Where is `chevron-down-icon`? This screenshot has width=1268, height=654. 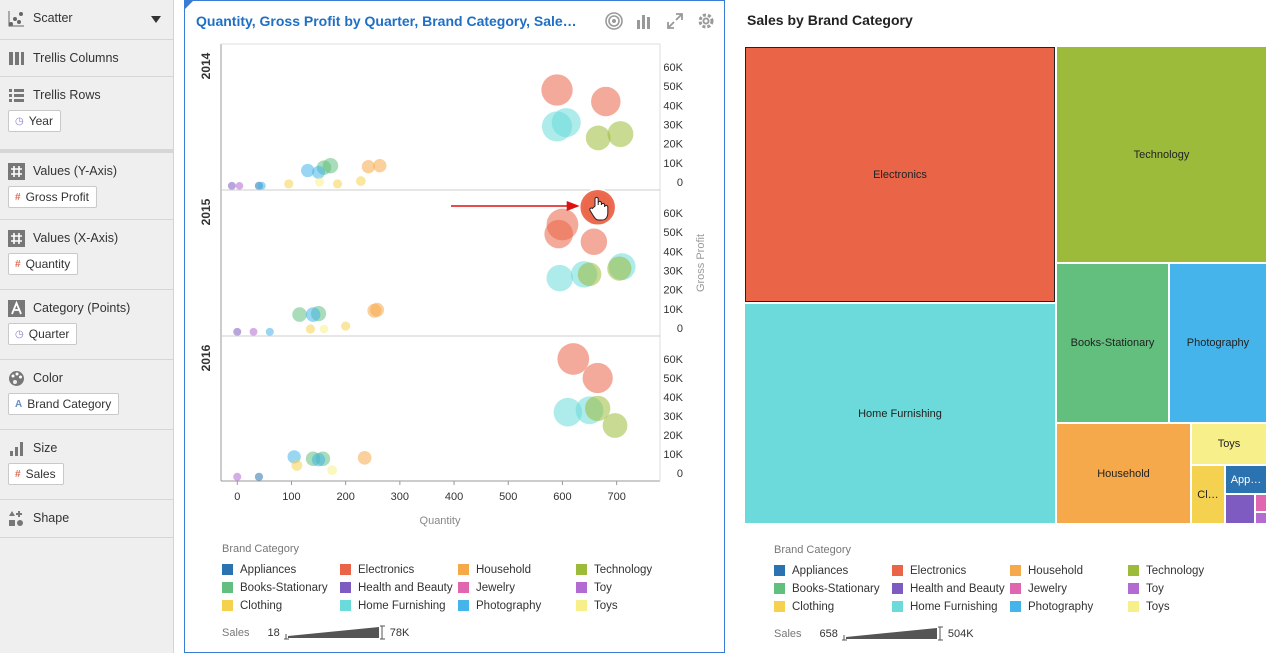
chevron-down-icon is located at coordinates (156, 19).